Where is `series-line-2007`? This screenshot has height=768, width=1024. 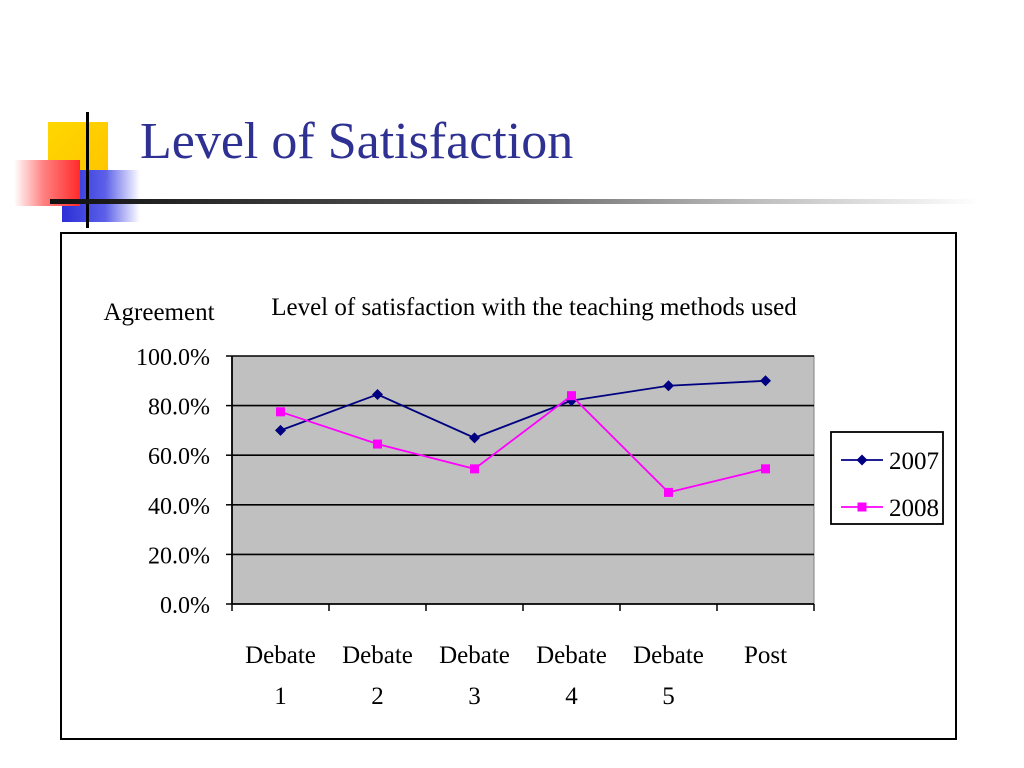
series-line-2007 is located at coordinates (523, 409).